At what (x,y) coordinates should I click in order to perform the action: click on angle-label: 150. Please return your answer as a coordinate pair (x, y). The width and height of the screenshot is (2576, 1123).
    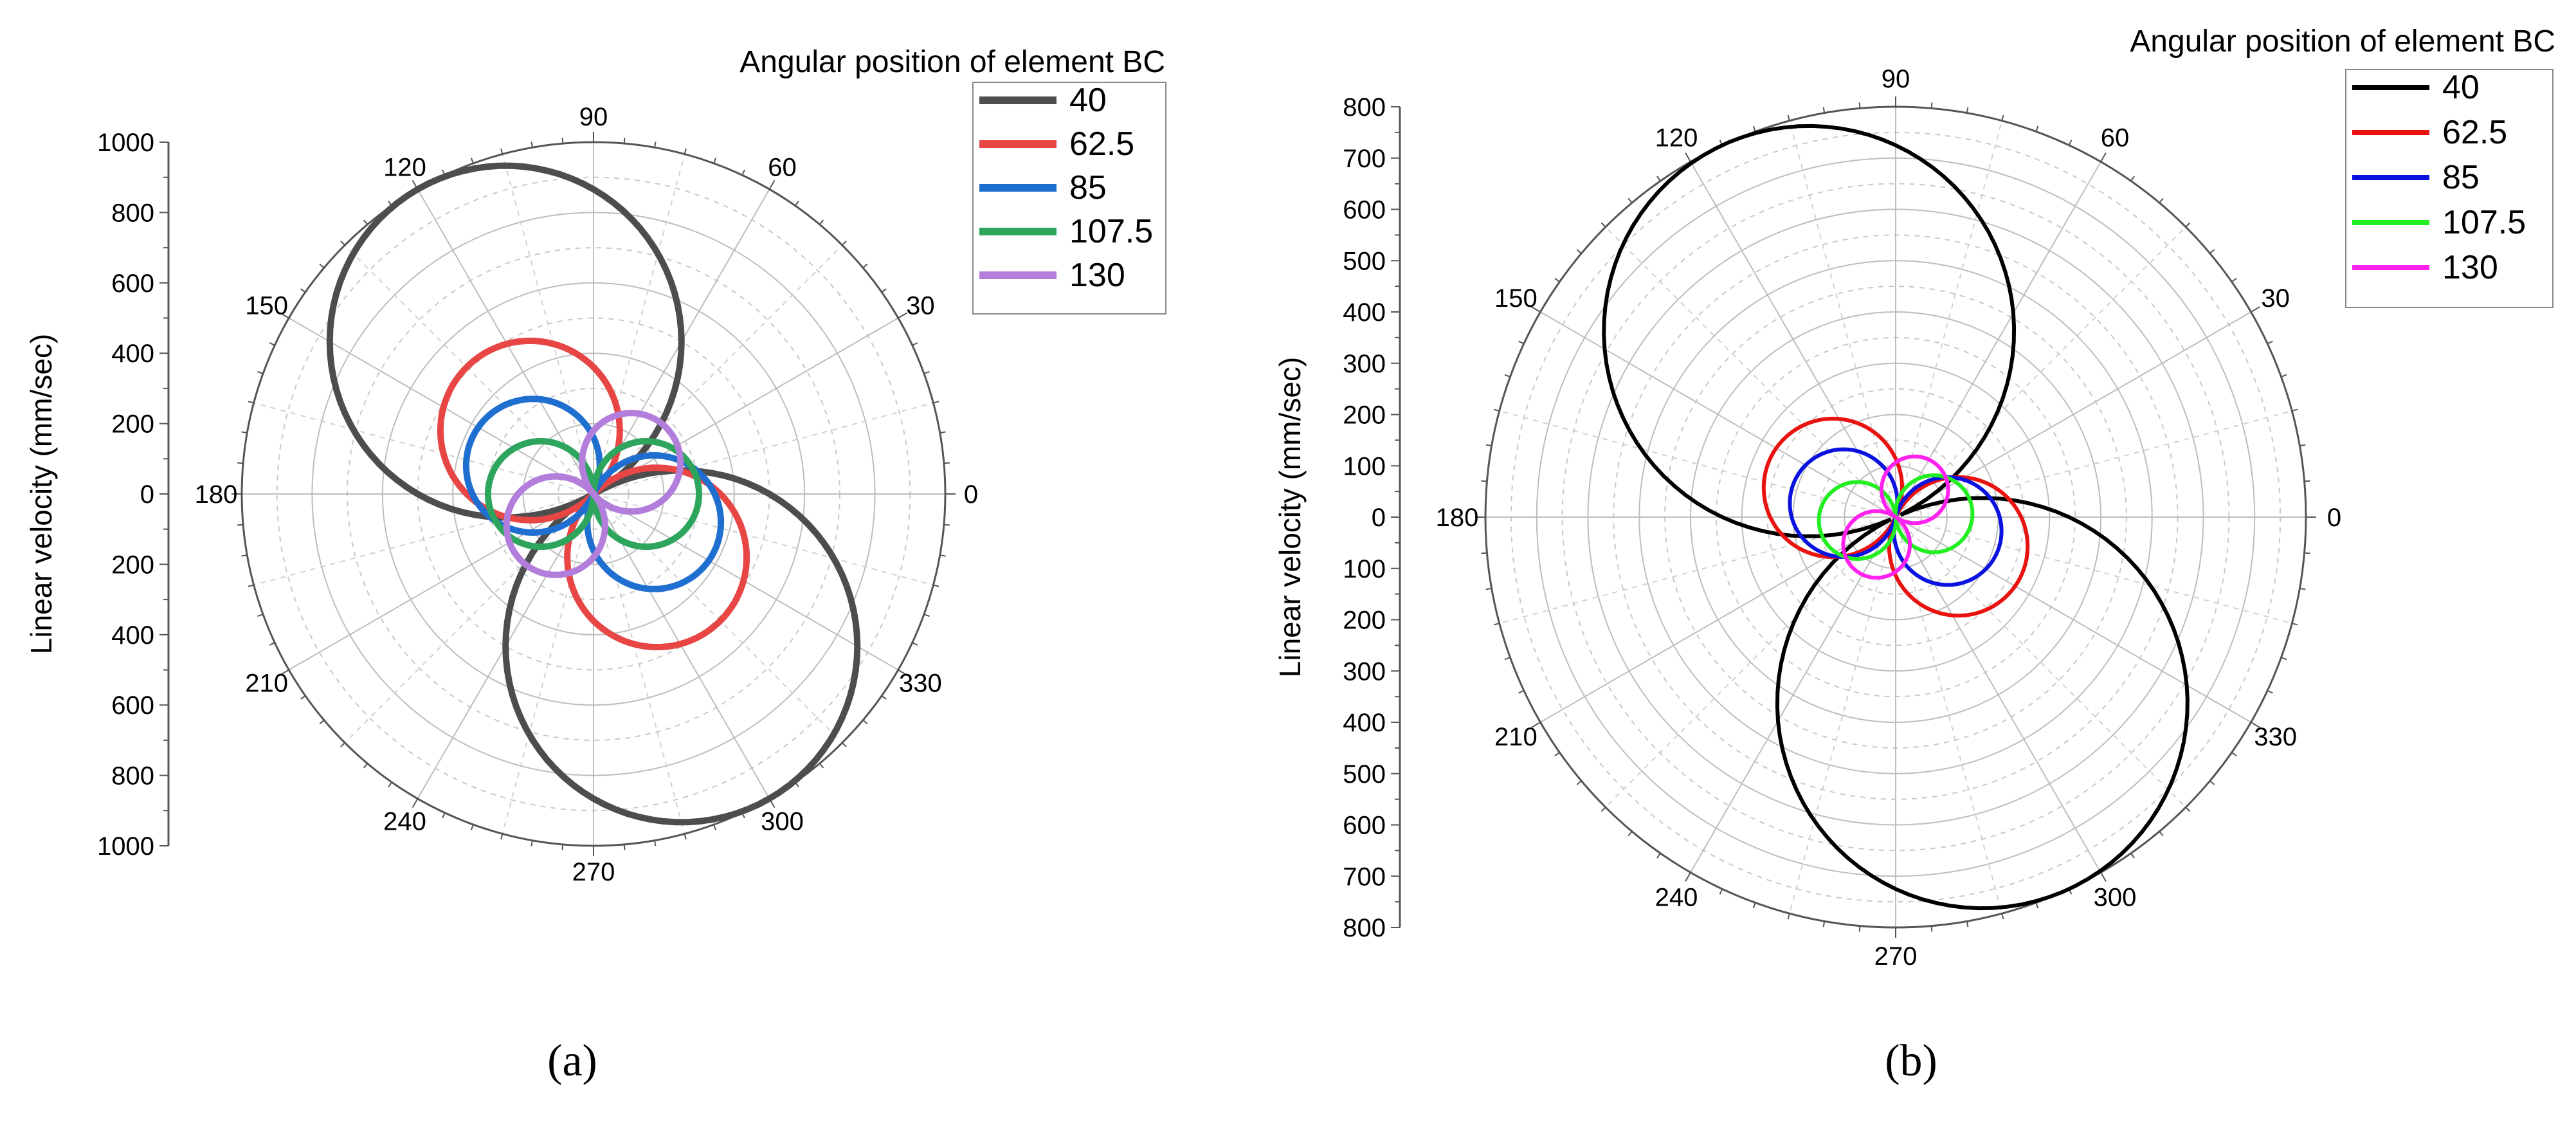
    Looking at the image, I should click on (266, 306).